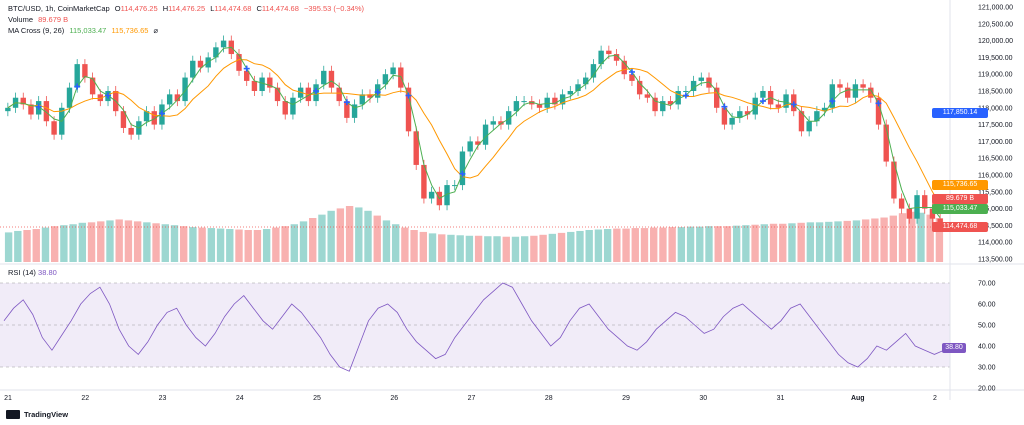 This screenshot has height=425, width=1024. Describe the element at coordinates (32, 272) in the screenshot. I see `rsi-legend: RSI (14) 38.80` at that location.